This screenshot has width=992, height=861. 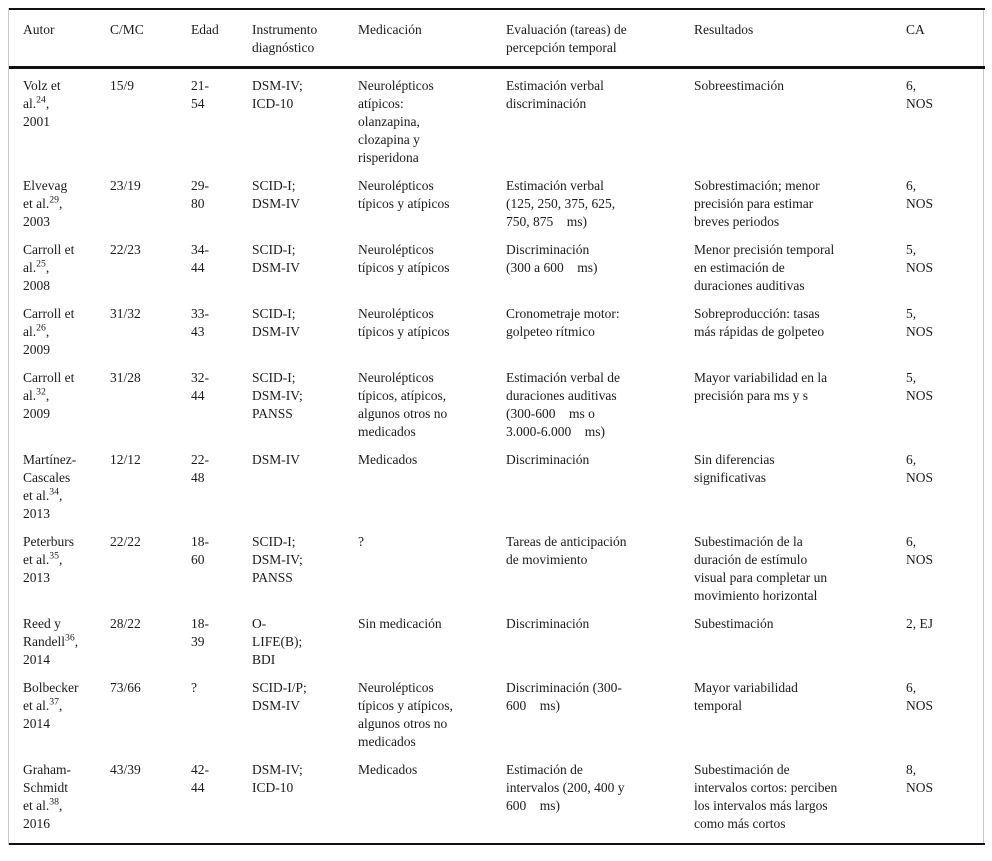 I want to click on cell-author: Carroll et al.25, 2008, so click(x=59, y=273).